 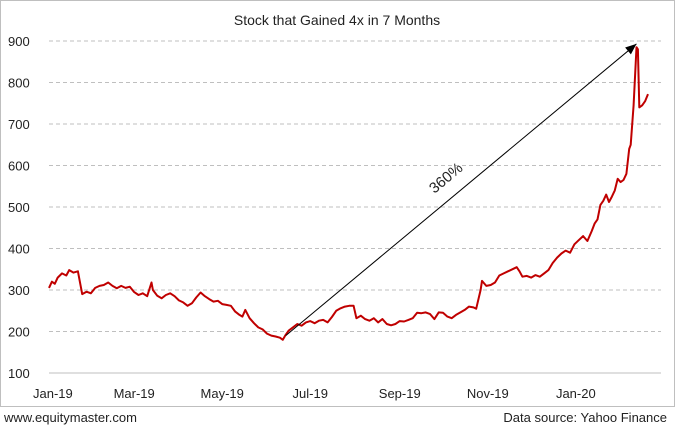 What do you see at coordinates (446, 179) in the screenshot?
I see `gain-annotation-label: 360%` at bounding box center [446, 179].